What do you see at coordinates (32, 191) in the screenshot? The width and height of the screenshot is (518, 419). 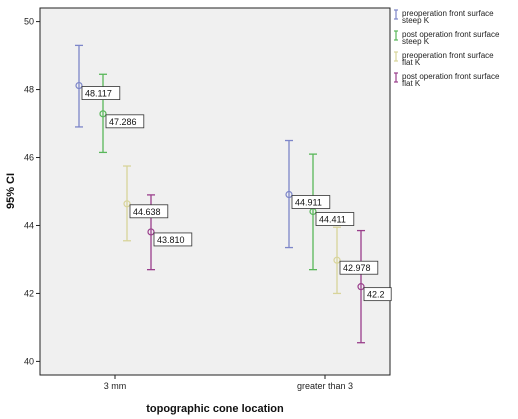 I see `y-axis: 40 42 44 46 48 50` at bounding box center [32, 191].